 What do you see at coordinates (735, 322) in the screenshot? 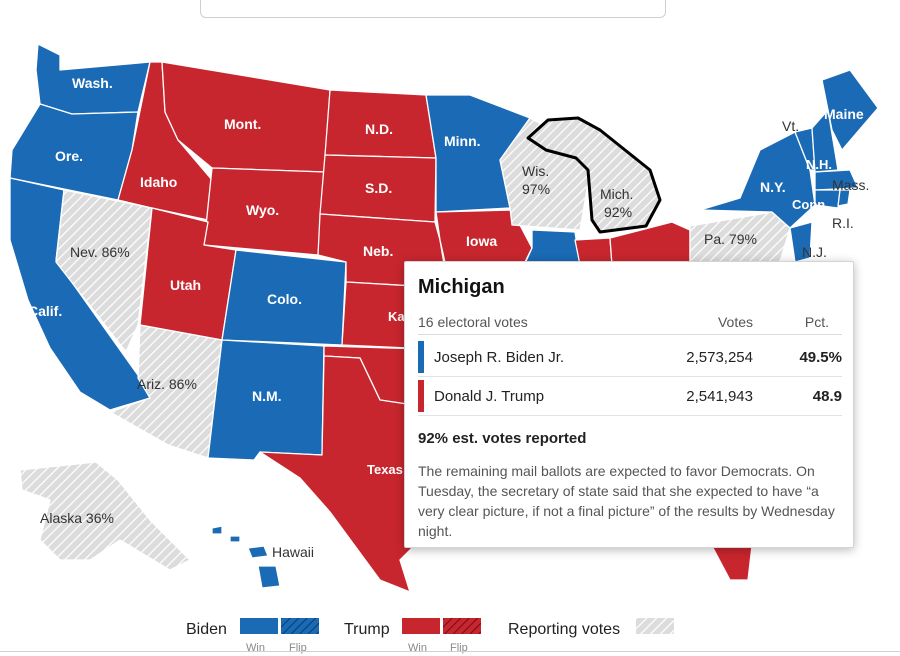
I see `votes-header: Votes` at bounding box center [735, 322].